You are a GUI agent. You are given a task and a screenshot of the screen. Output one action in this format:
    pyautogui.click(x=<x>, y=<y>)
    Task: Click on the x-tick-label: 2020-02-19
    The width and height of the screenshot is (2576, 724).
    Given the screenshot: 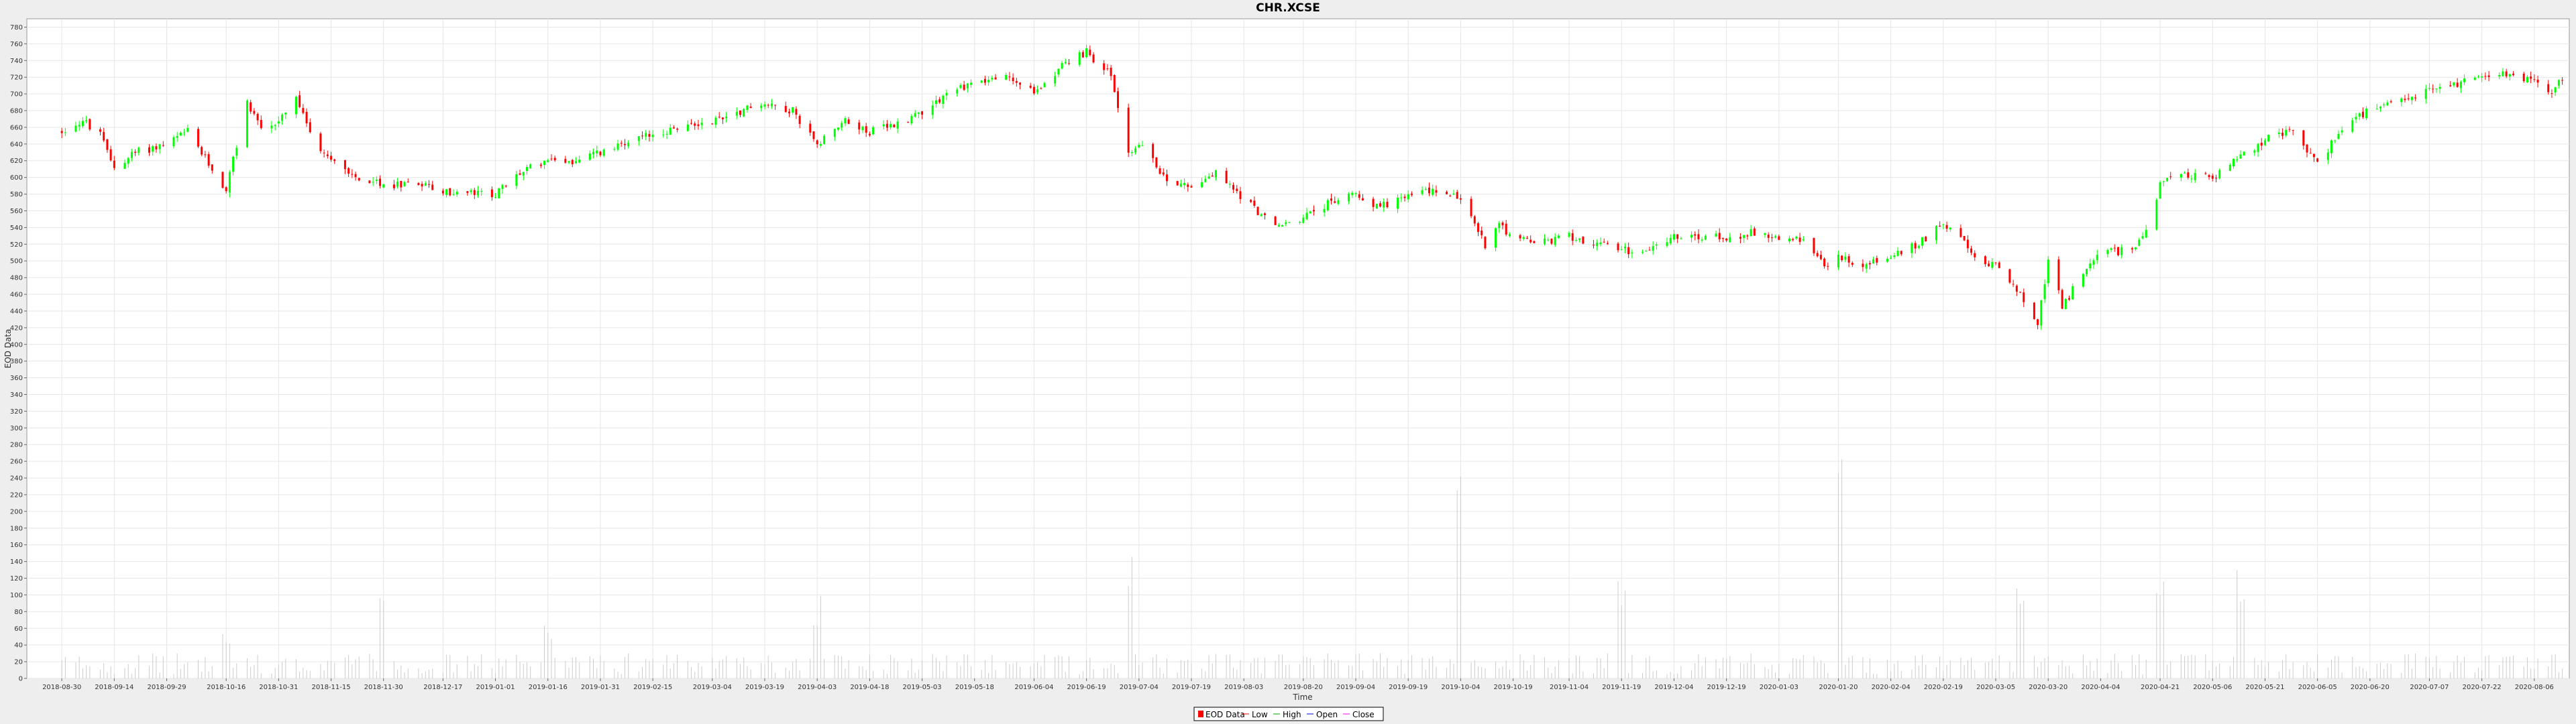 What is the action you would take?
    pyautogui.click(x=1943, y=687)
    